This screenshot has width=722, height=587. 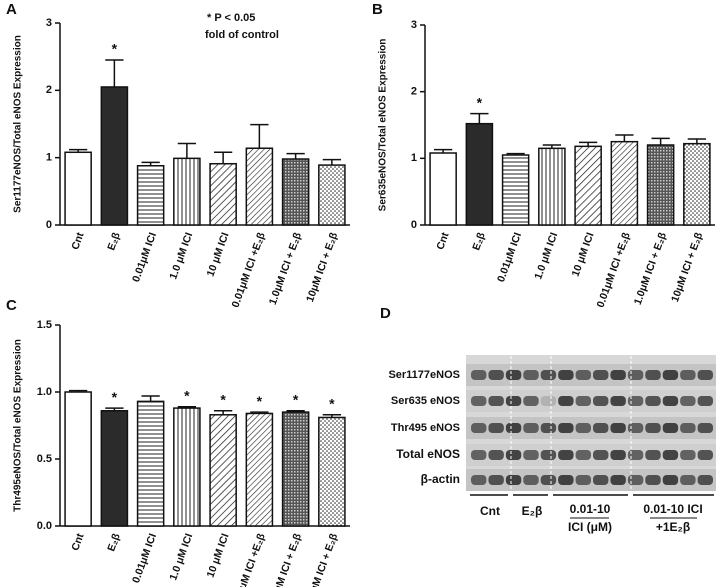 I want to click on y-tick-label: 2, so click(x=414, y=92).